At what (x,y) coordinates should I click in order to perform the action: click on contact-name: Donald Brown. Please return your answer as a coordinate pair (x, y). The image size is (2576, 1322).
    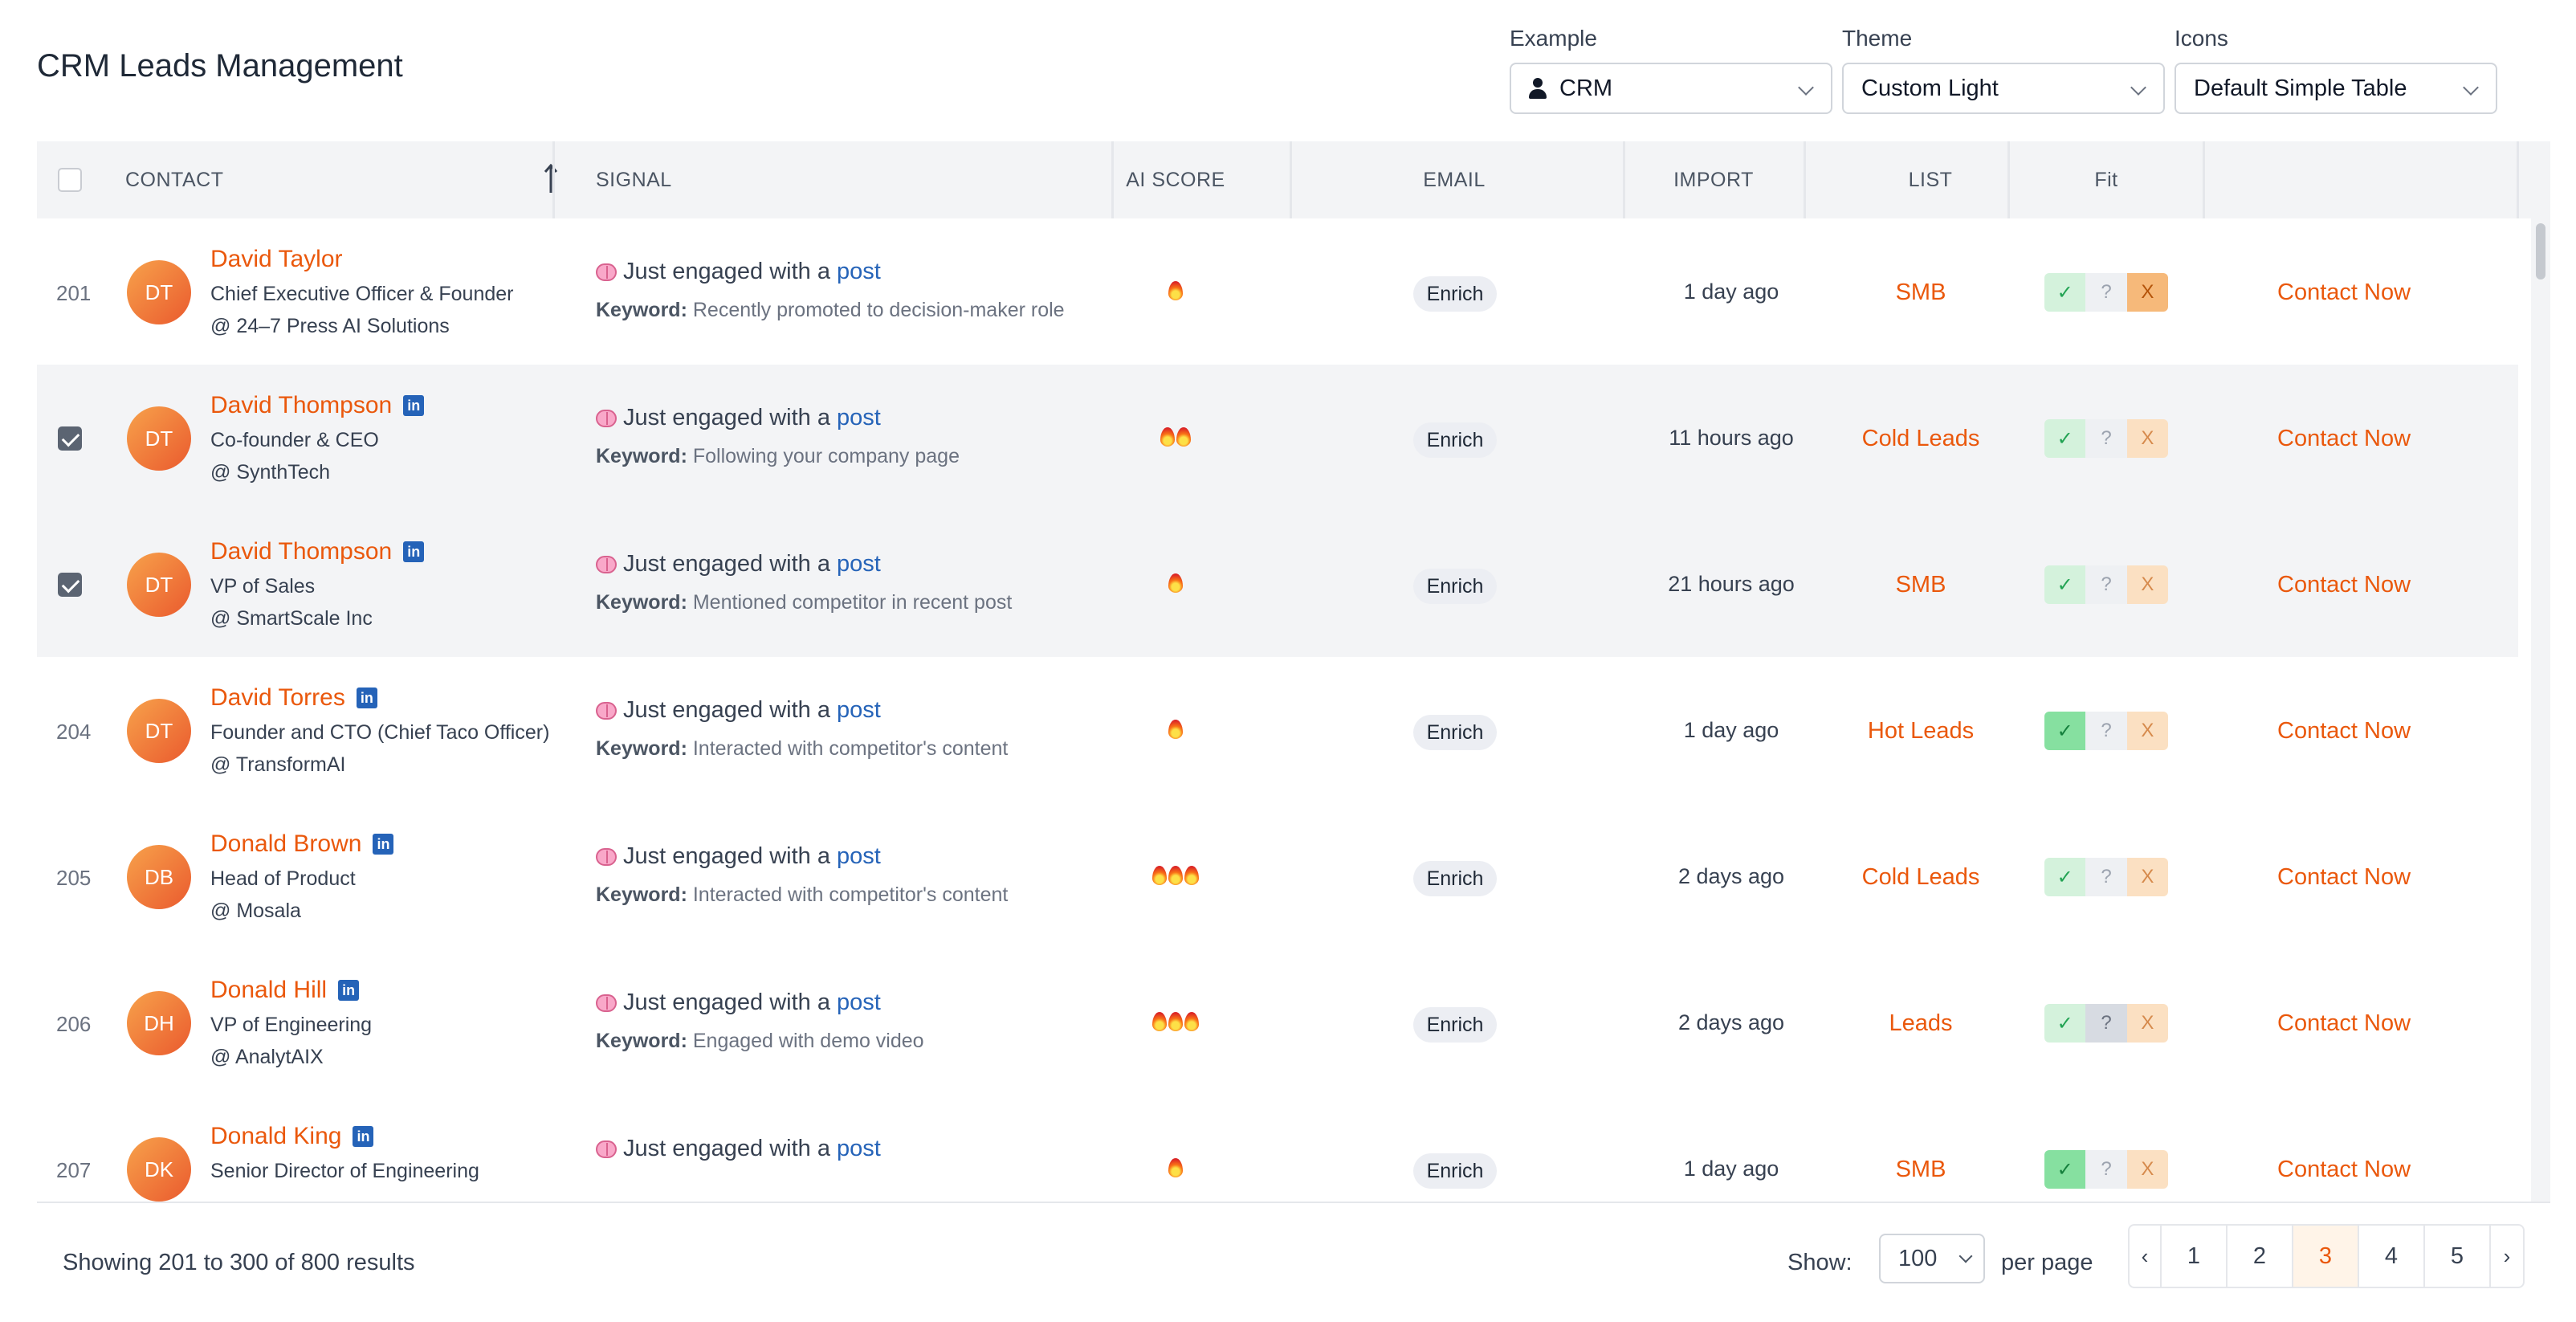
    Looking at the image, I should click on (286, 843).